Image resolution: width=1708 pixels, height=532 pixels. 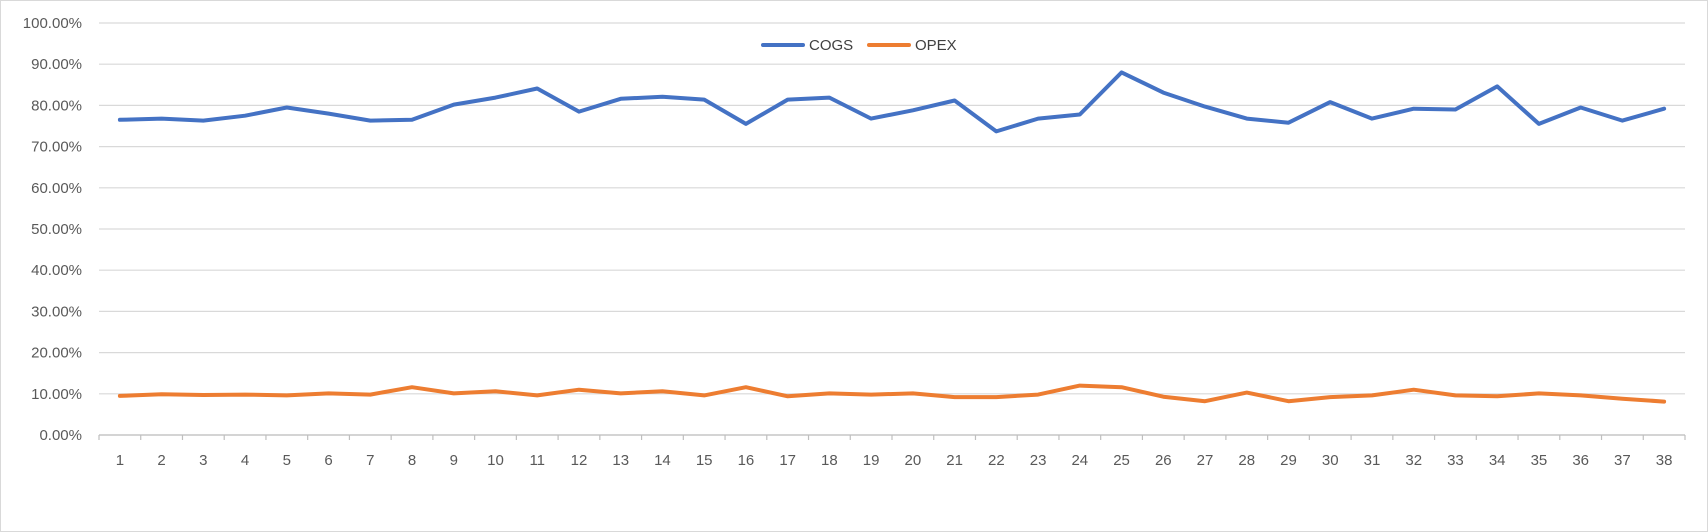 I want to click on x-tick-label: 34, so click(x=1497, y=460).